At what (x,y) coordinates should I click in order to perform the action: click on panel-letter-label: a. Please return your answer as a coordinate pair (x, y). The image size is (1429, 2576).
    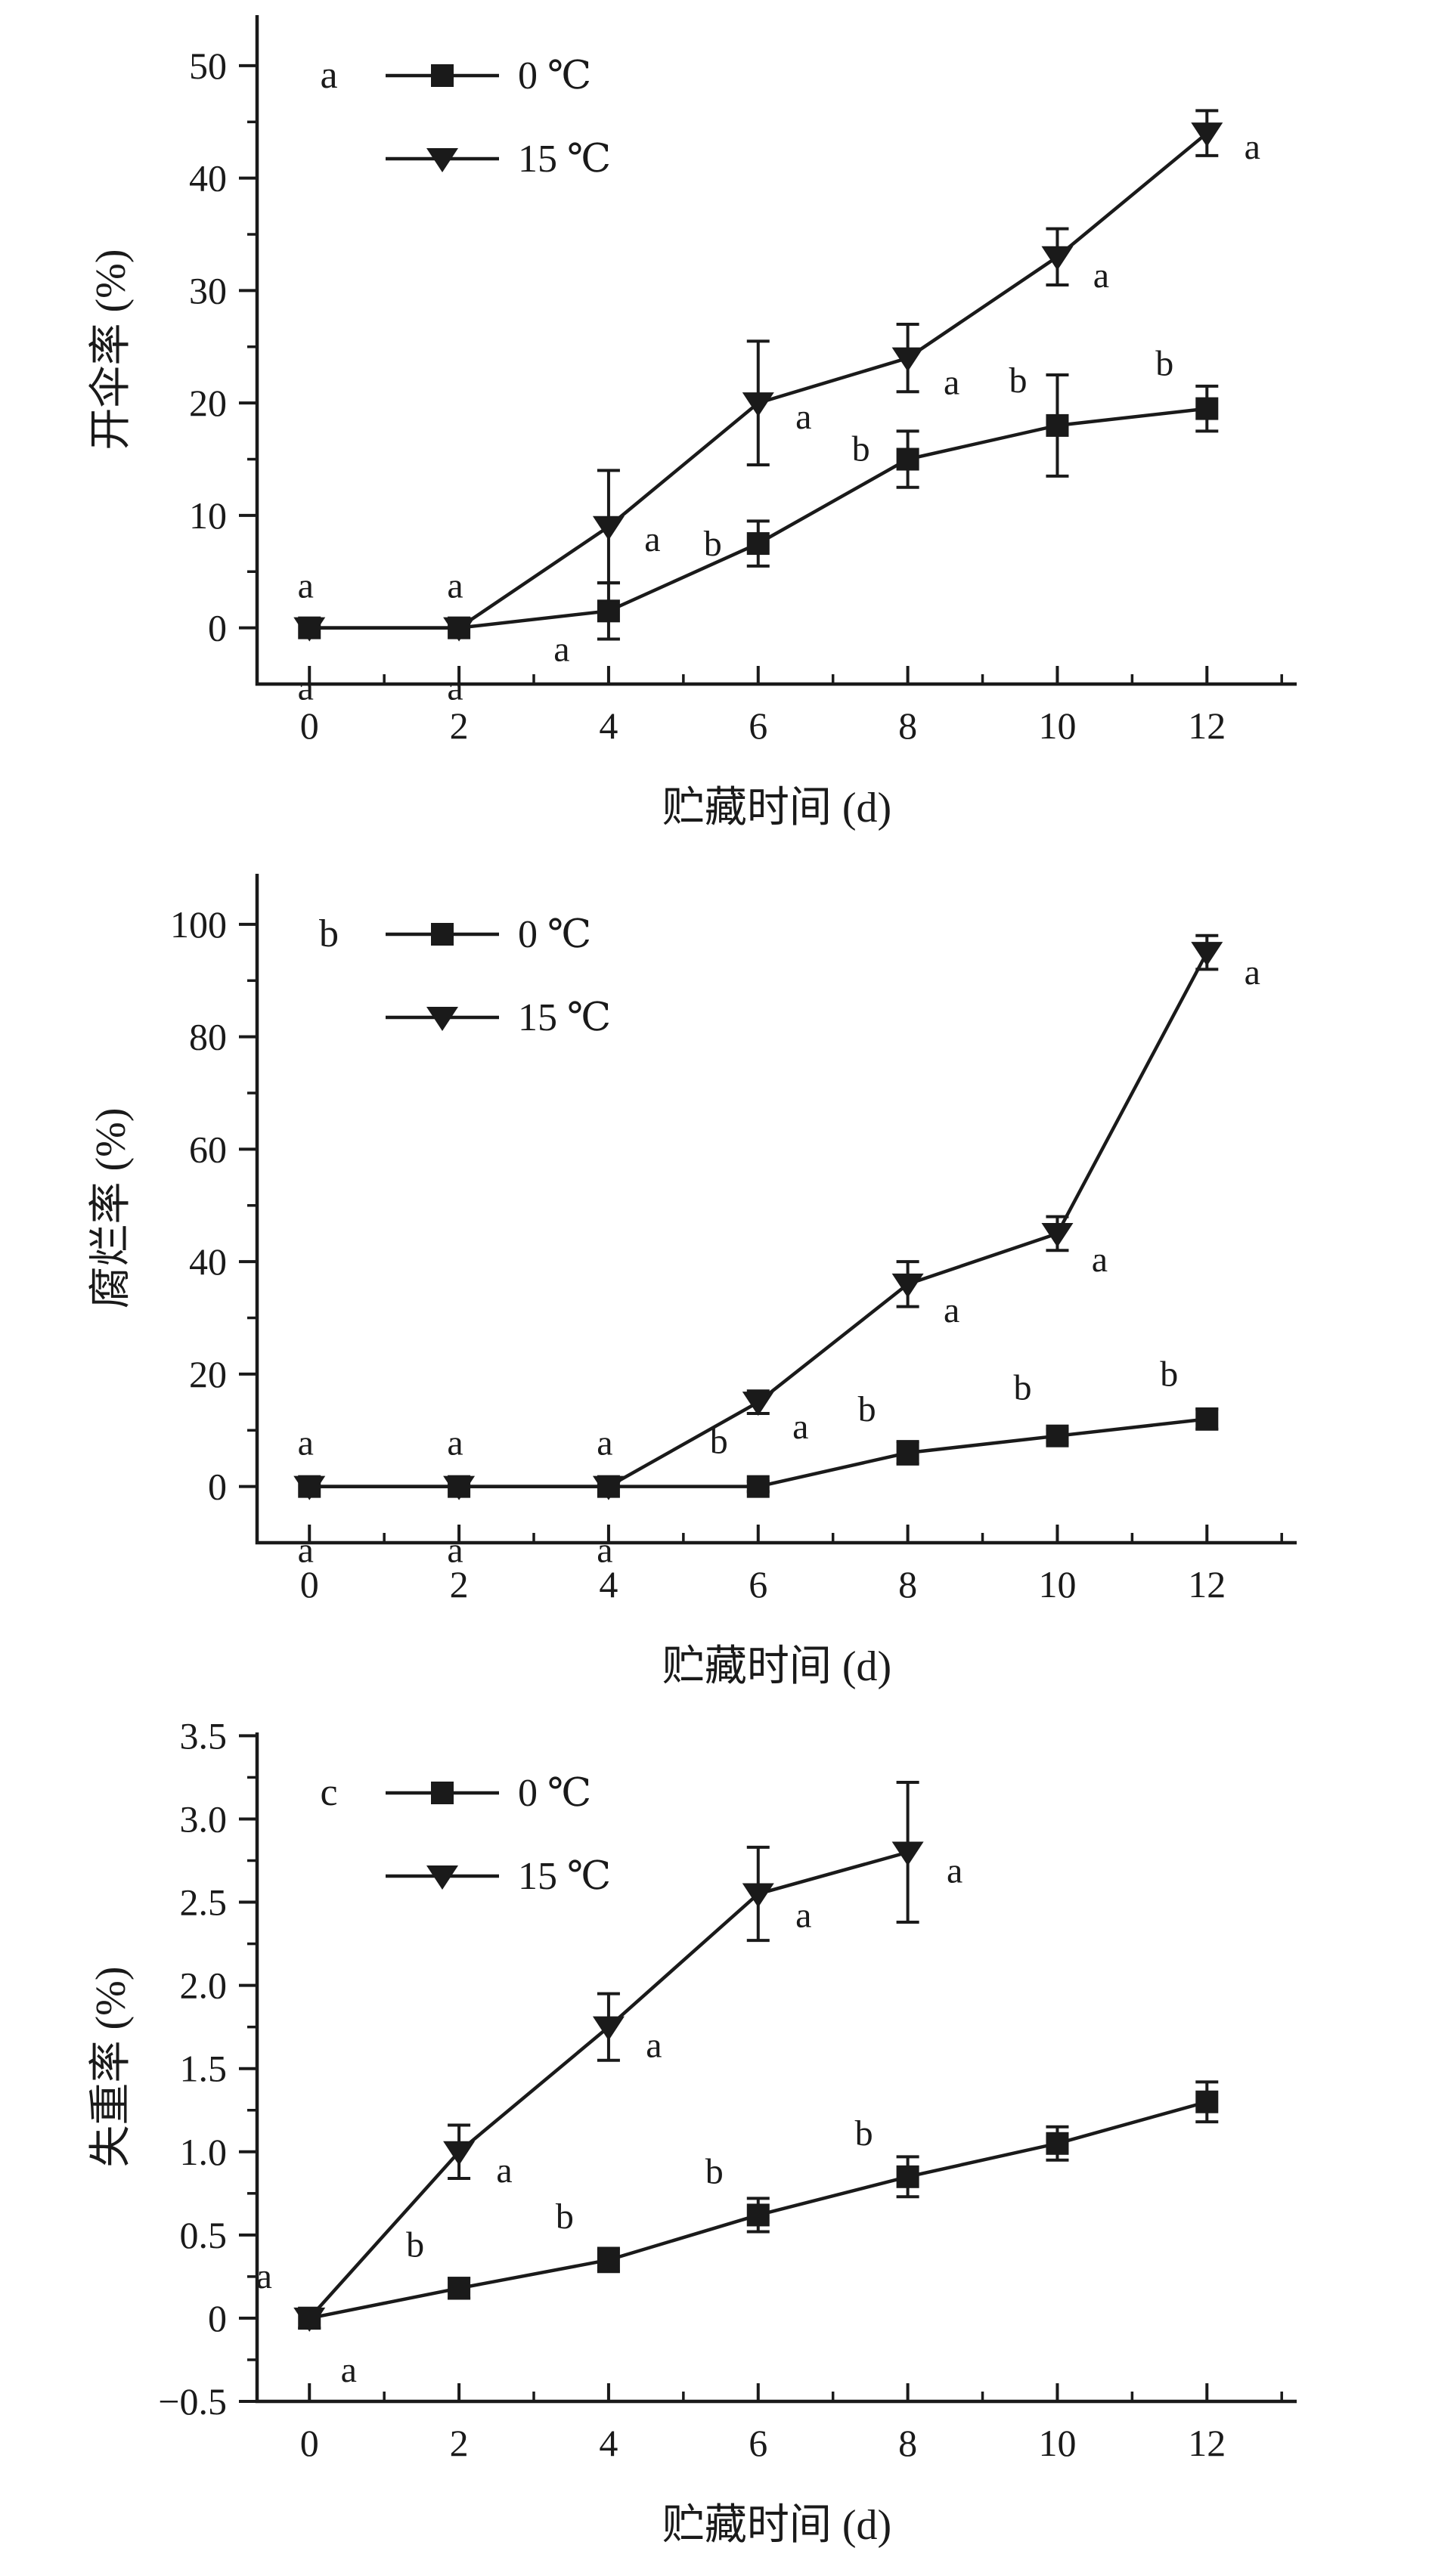
    Looking at the image, I should click on (329, 75).